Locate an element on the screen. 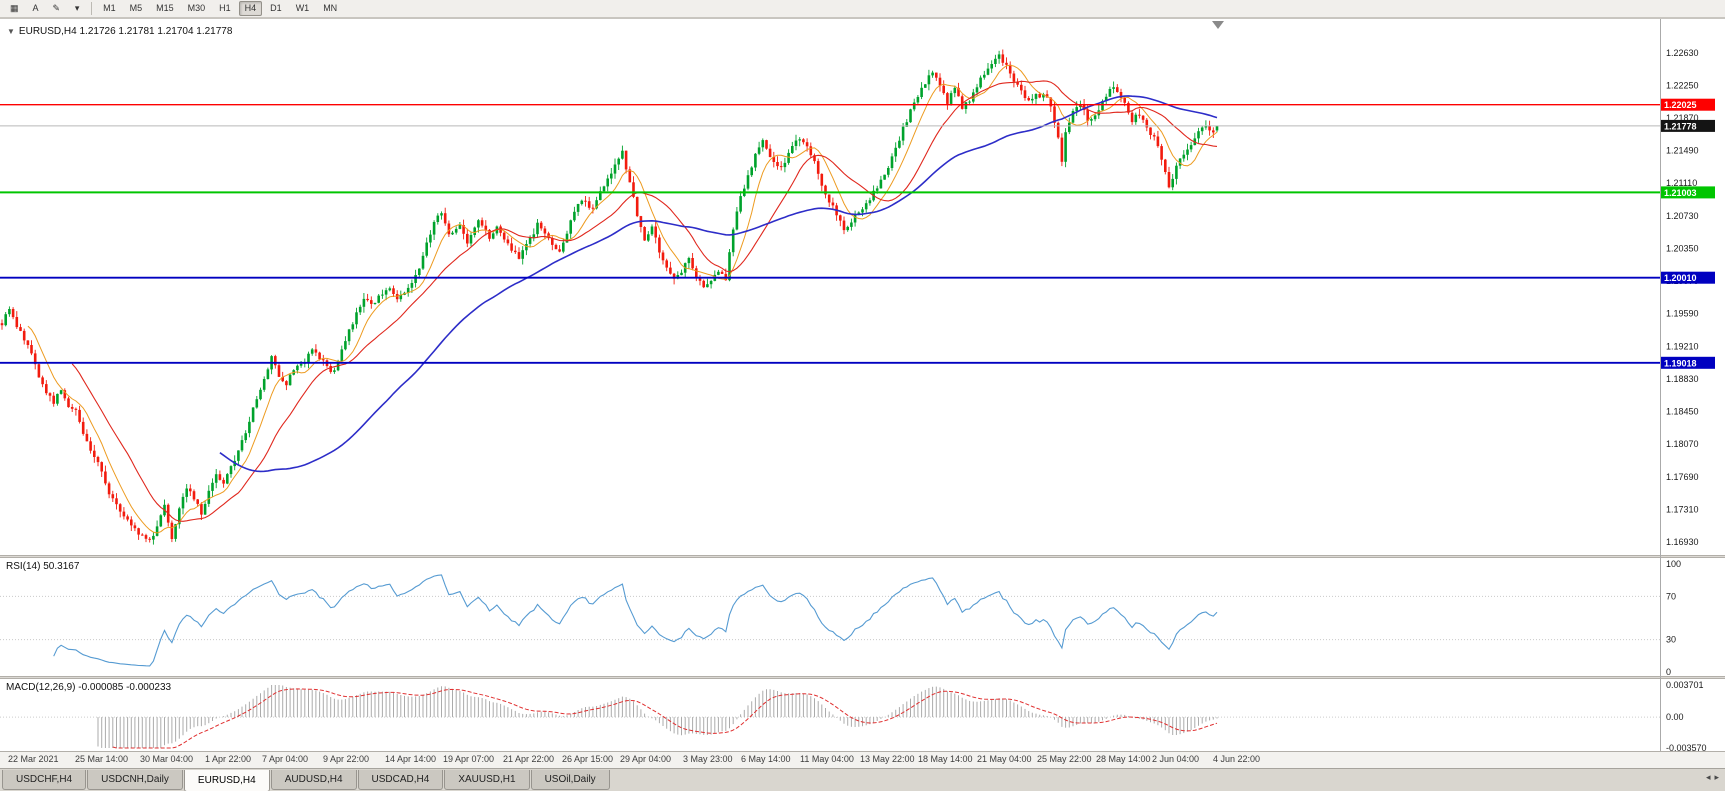  svg-text: 11 May 04:00 is located at coordinates (827, 759).